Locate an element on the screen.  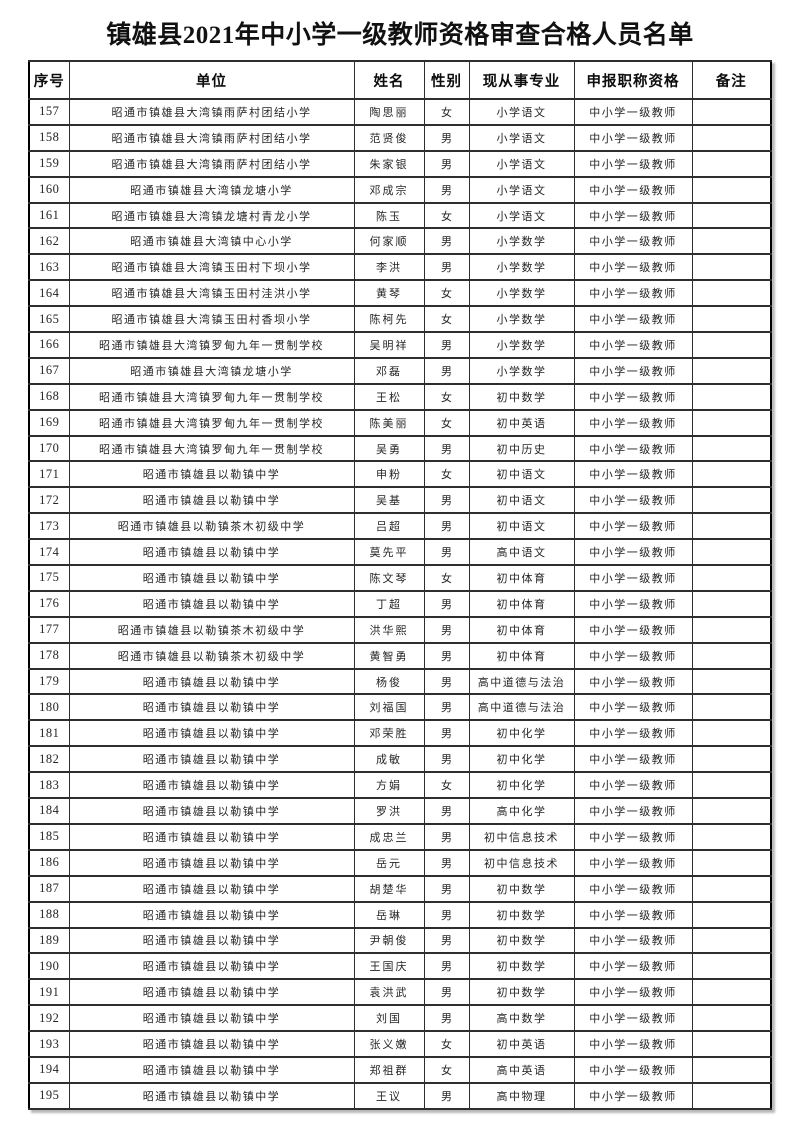
name-cell: 李洪 is located at coordinates (389, 267).